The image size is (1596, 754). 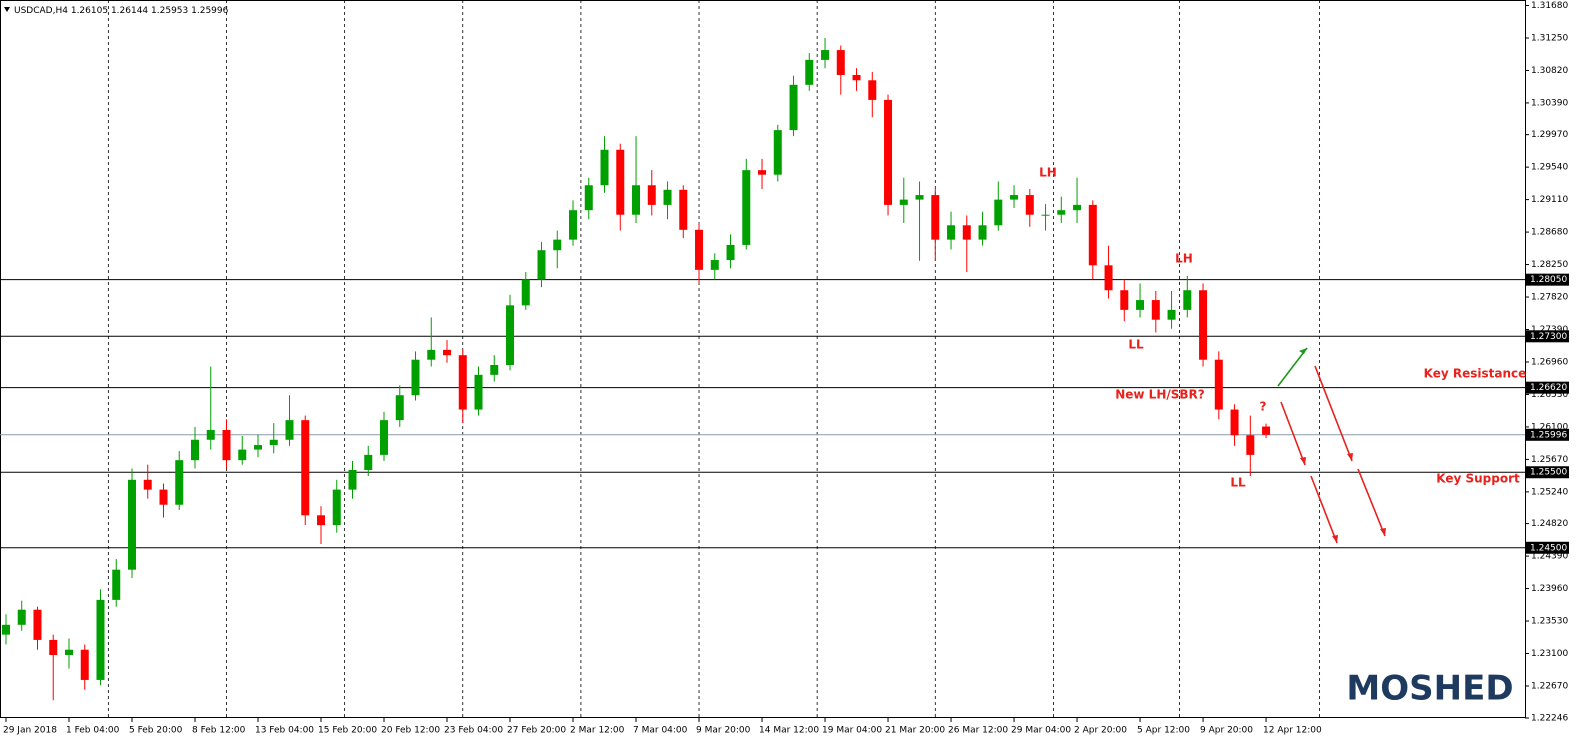 What do you see at coordinates (89, 11) in the screenshot?
I see `open: 1.26105` at bounding box center [89, 11].